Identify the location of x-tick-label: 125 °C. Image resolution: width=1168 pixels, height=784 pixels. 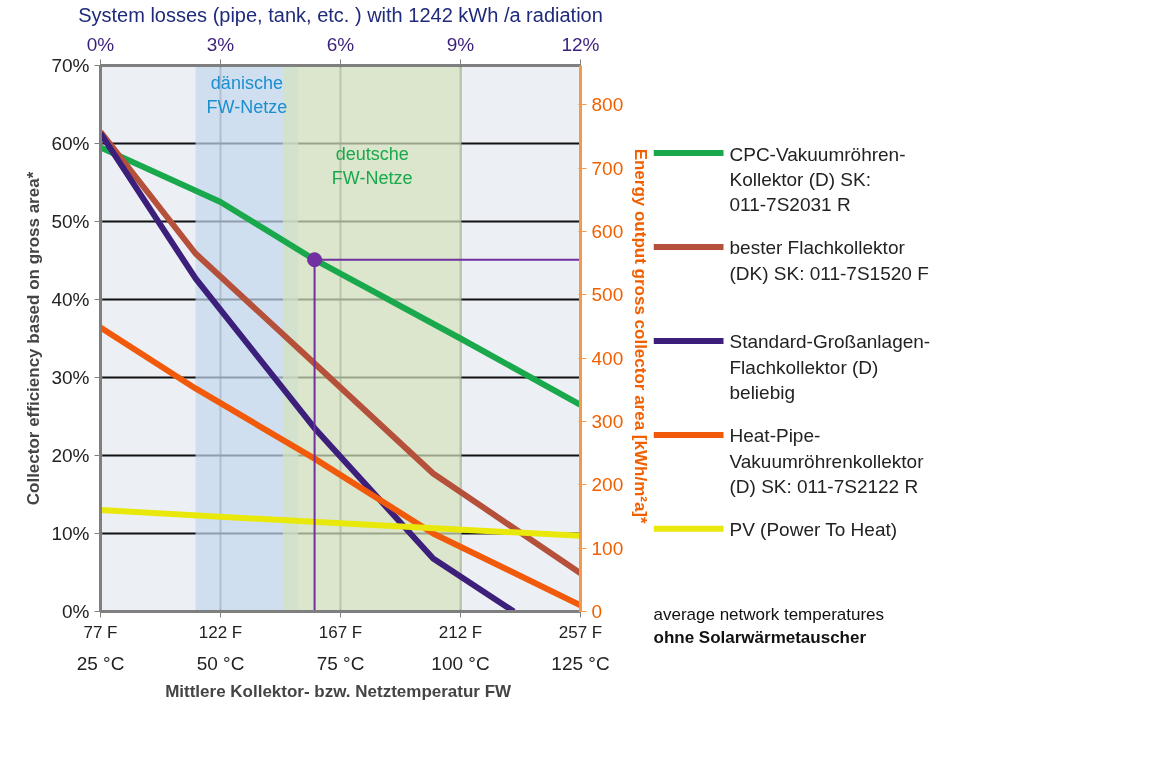
(580, 663).